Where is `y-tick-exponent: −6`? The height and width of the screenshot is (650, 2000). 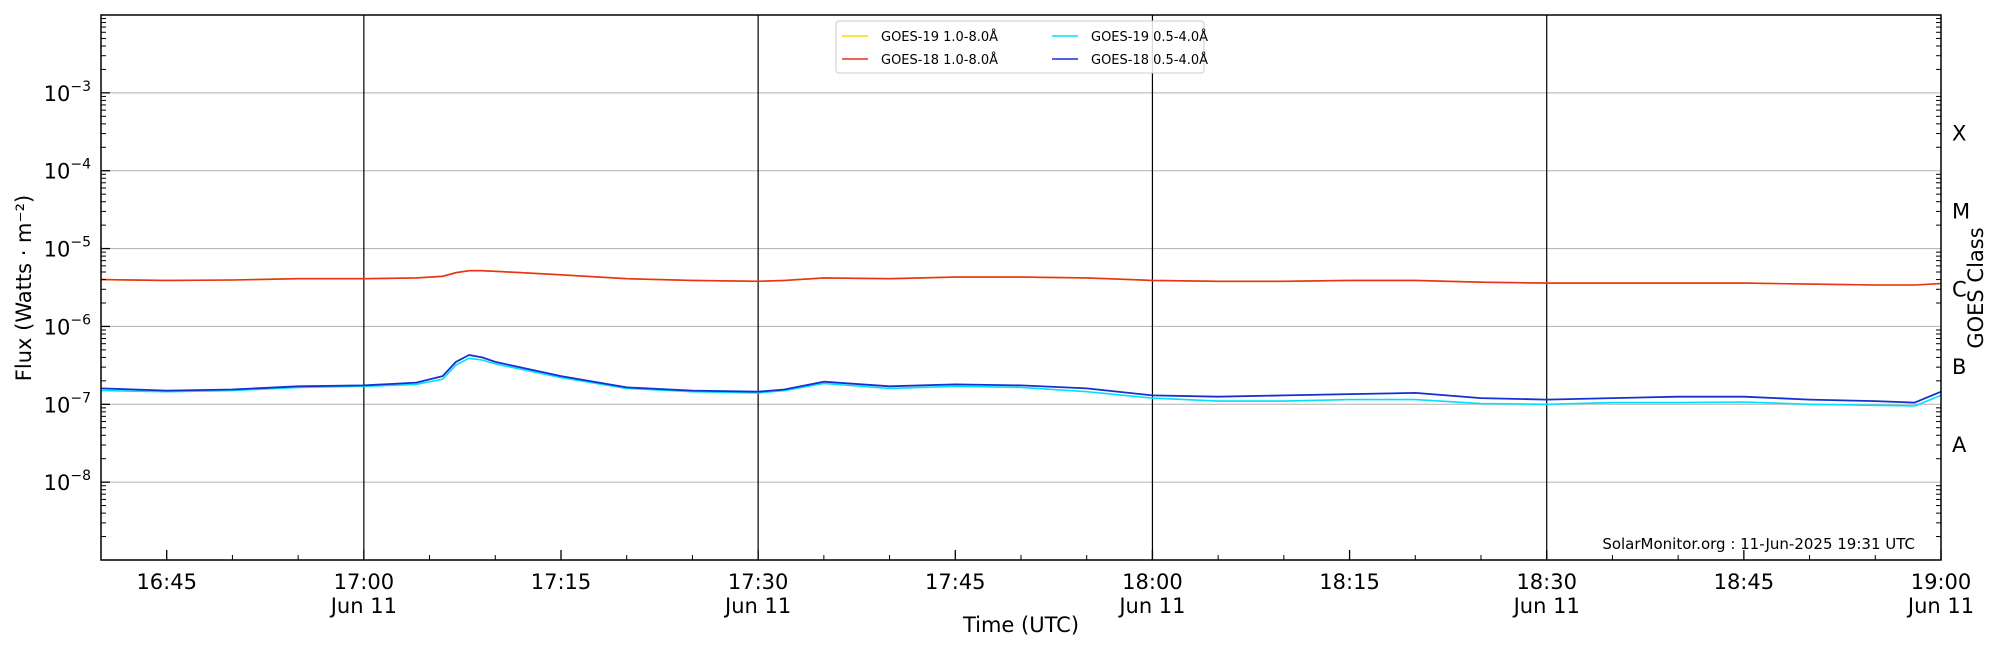
y-tick-exponent: −6 is located at coordinates (80, 320).